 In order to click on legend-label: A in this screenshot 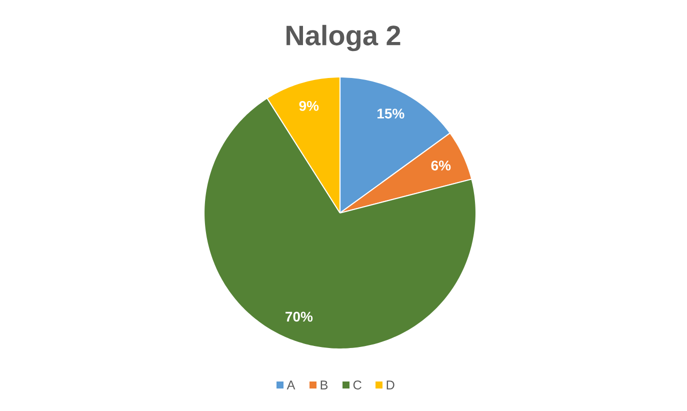, I will do `click(291, 385)`.